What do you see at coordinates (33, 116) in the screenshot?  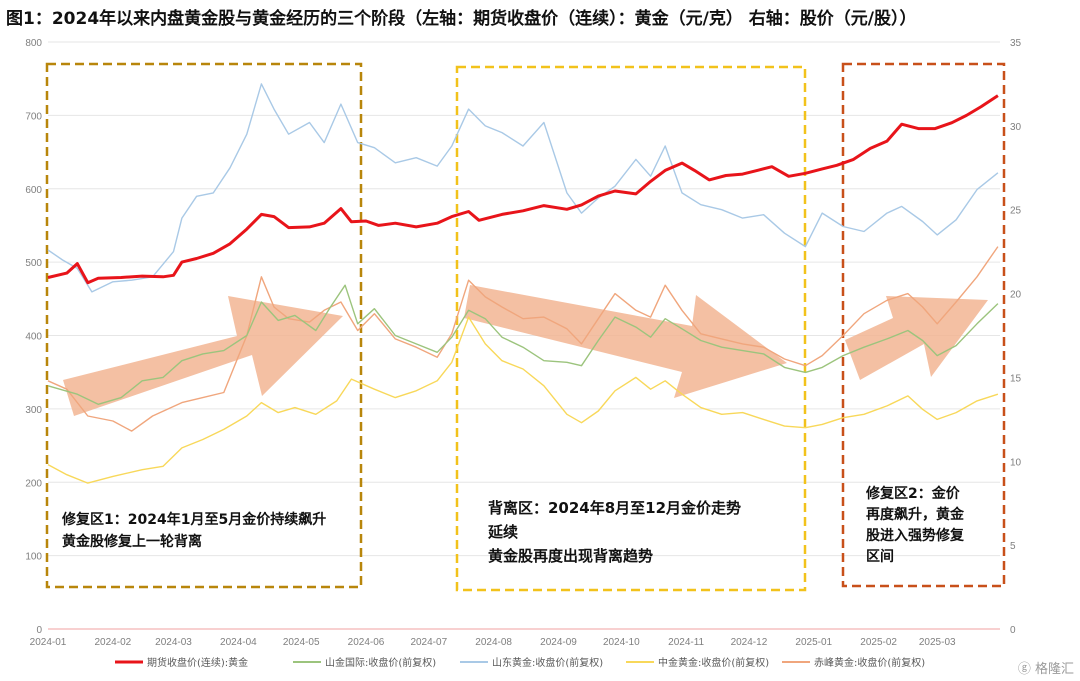 I see `y-left-tick-label: 700` at bounding box center [33, 116].